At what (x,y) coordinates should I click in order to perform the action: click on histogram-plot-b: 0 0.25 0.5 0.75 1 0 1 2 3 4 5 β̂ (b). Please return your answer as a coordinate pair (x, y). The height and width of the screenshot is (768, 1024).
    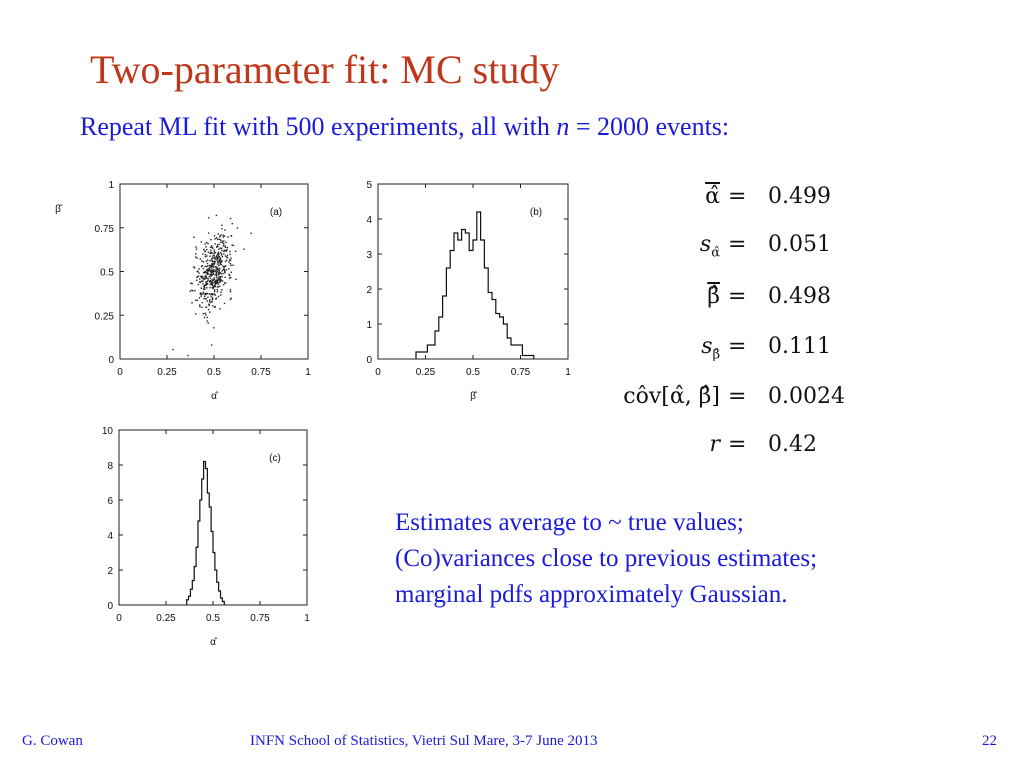
    Looking at the image, I should click on (468, 291).